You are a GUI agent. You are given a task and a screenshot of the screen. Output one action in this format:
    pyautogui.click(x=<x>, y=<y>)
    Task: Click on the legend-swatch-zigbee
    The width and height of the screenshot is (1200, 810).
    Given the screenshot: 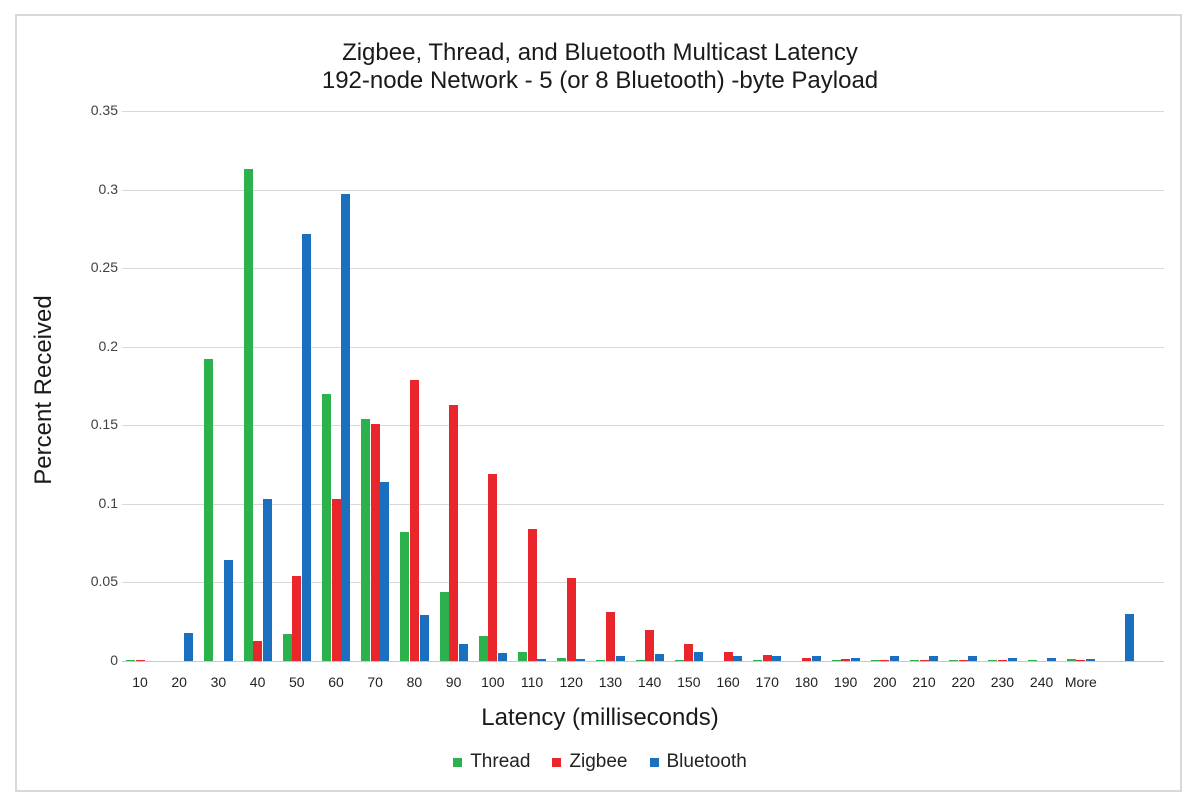 What is the action you would take?
    pyautogui.click(x=557, y=762)
    